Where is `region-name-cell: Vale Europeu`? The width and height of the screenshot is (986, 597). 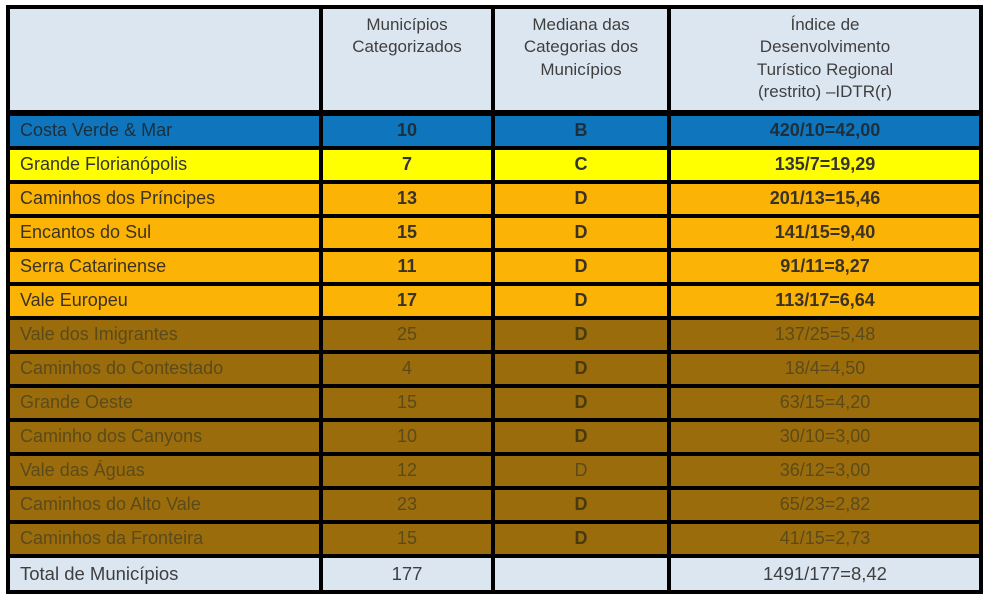 region-name-cell: Vale Europeu is located at coordinates (164, 300).